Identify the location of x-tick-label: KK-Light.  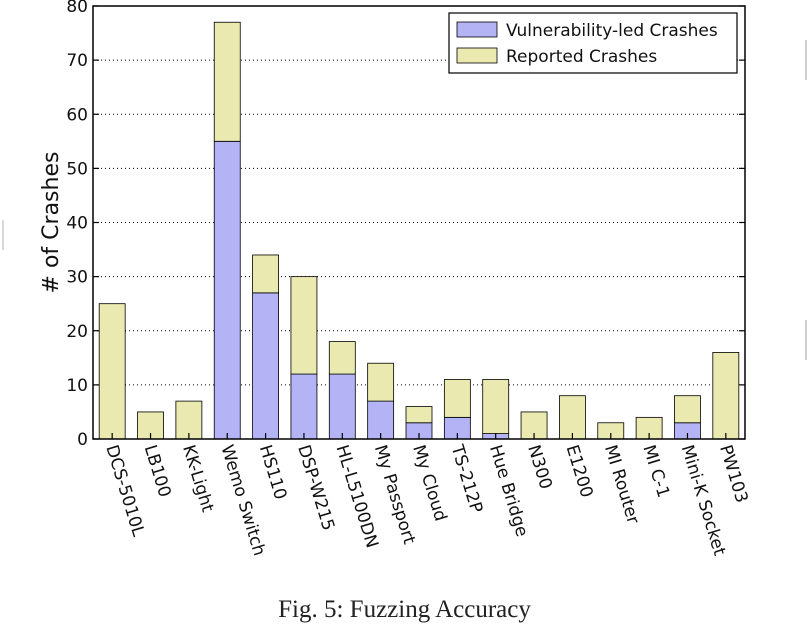
(197, 479).